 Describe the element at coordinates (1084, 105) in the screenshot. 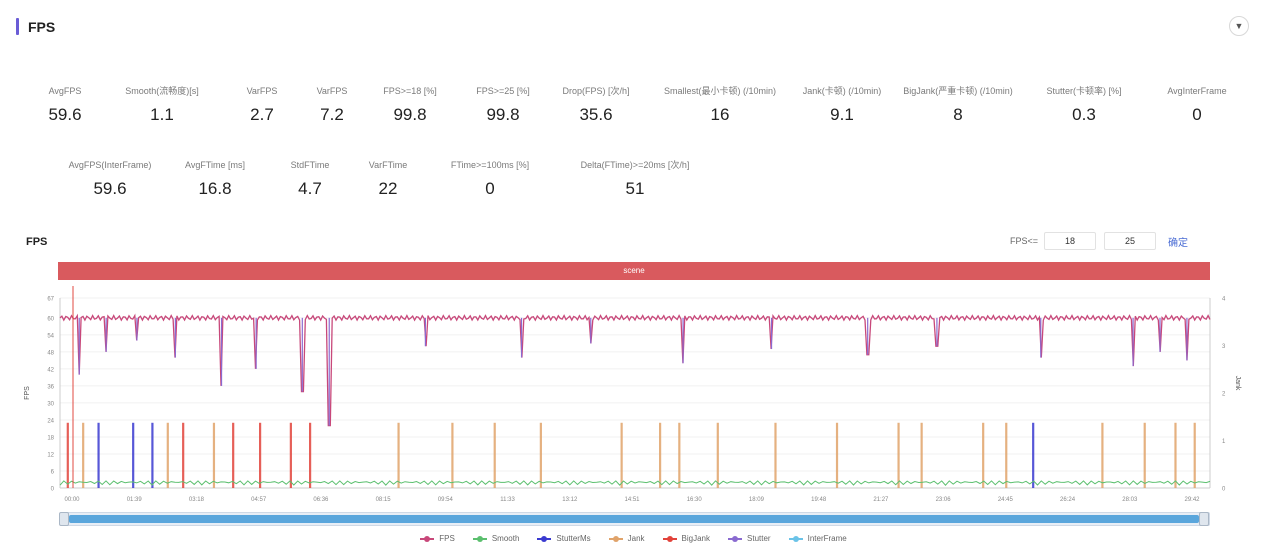

I see `metric-card: Stutter(卡顿率) [%] 0.3` at that location.